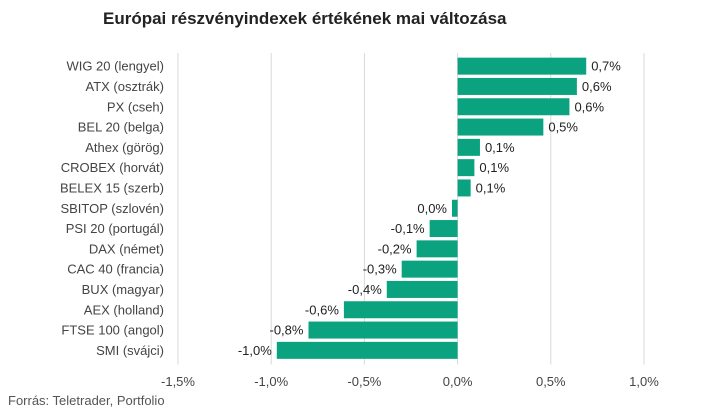 This screenshot has height=416, width=723. What do you see at coordinates (126, 248) in the screenshot?
I see `category-label: DAX (német)` at bounding box center [126, 248].